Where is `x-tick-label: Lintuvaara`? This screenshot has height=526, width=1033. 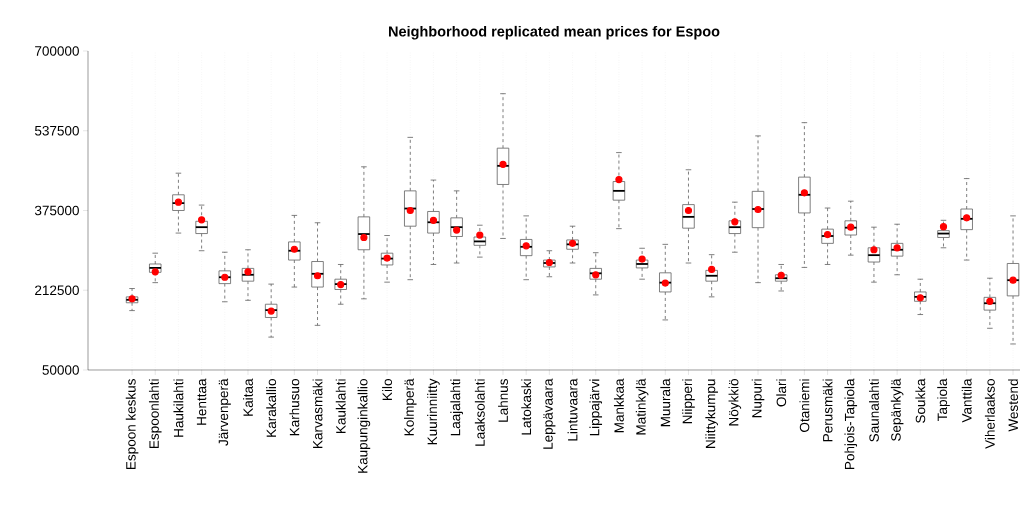
x-tick-label: Lintuvaara is located at coordinates (572, 409).